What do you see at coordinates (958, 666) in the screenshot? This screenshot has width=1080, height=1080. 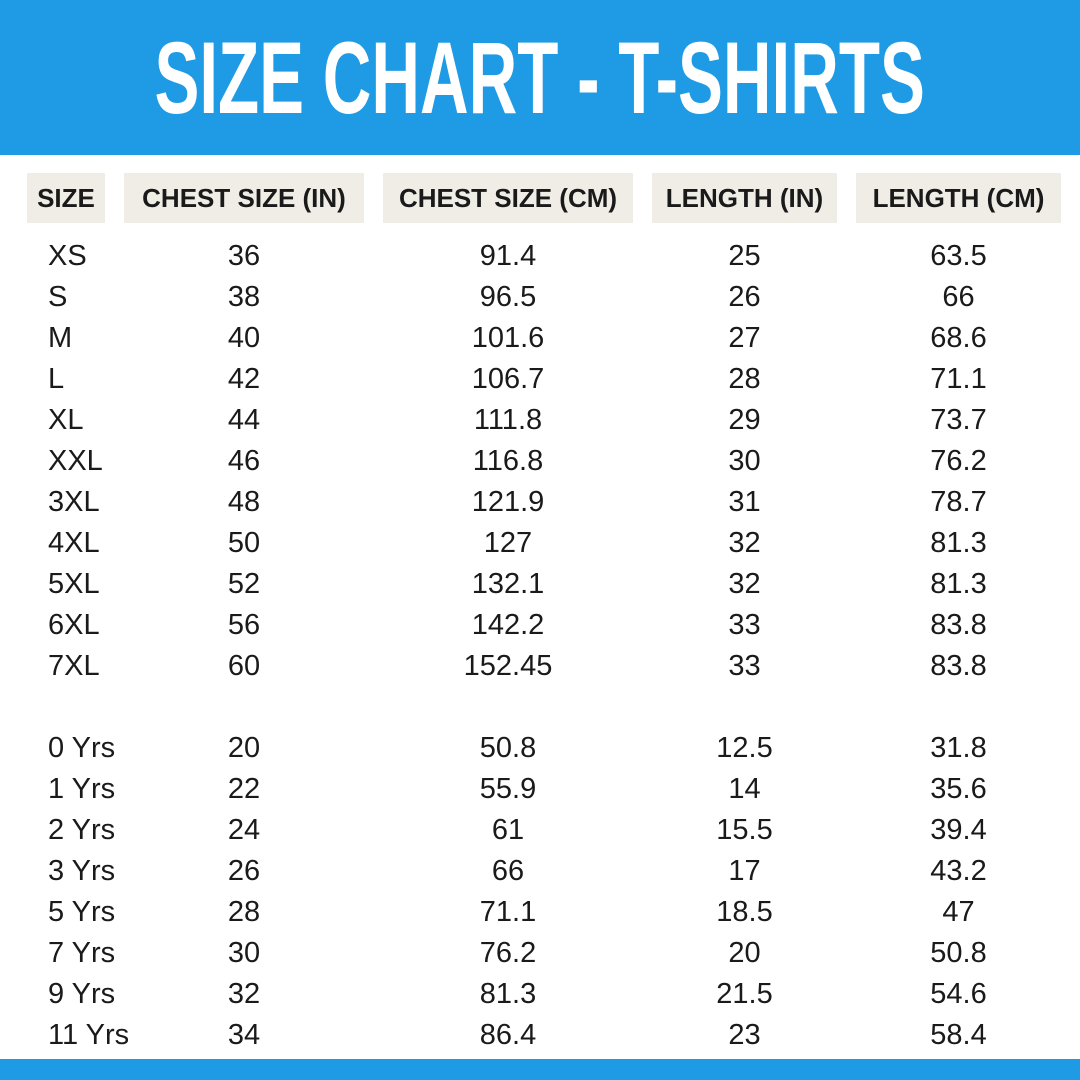 I see `value-cell: 83.8` at bounding box center [958, 666].